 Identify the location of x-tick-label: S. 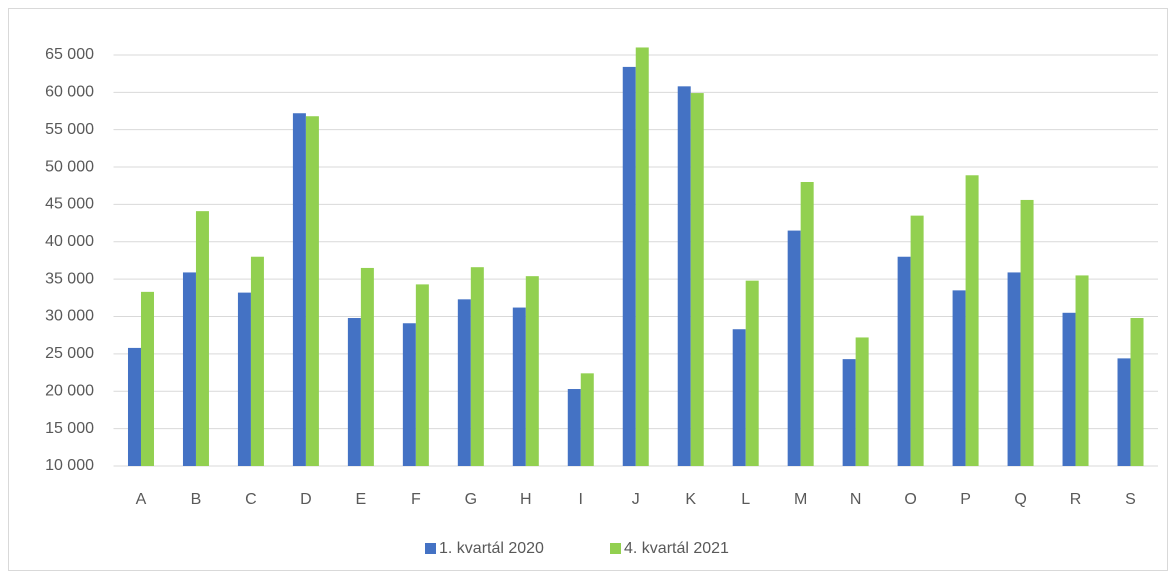
(1130, 499).